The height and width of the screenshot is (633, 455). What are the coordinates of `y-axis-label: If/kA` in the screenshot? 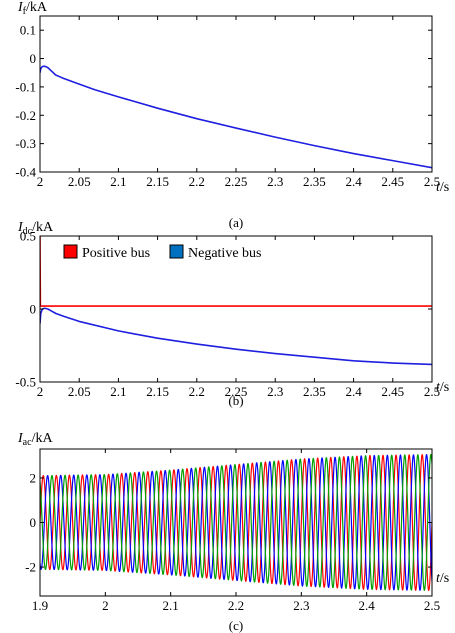 It's located at (32, 8).